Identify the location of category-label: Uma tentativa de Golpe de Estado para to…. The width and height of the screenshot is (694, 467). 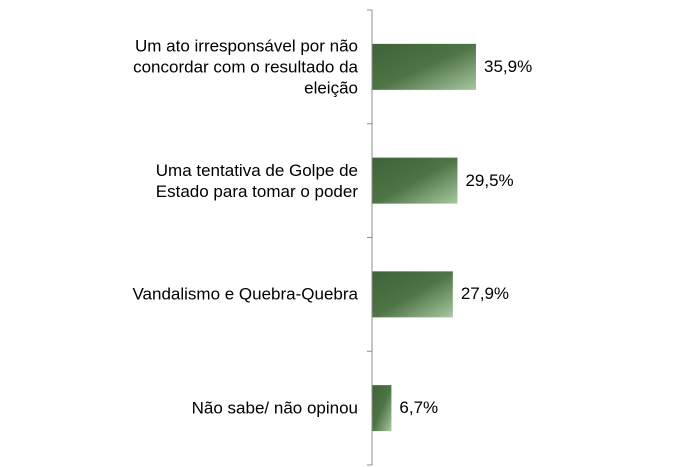
(256, 180).